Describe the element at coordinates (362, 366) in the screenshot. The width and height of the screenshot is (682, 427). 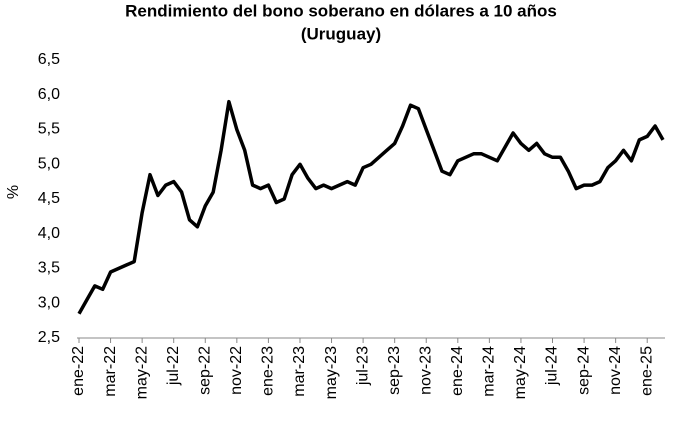
I see `x-tick-label: jul-23` at that location.